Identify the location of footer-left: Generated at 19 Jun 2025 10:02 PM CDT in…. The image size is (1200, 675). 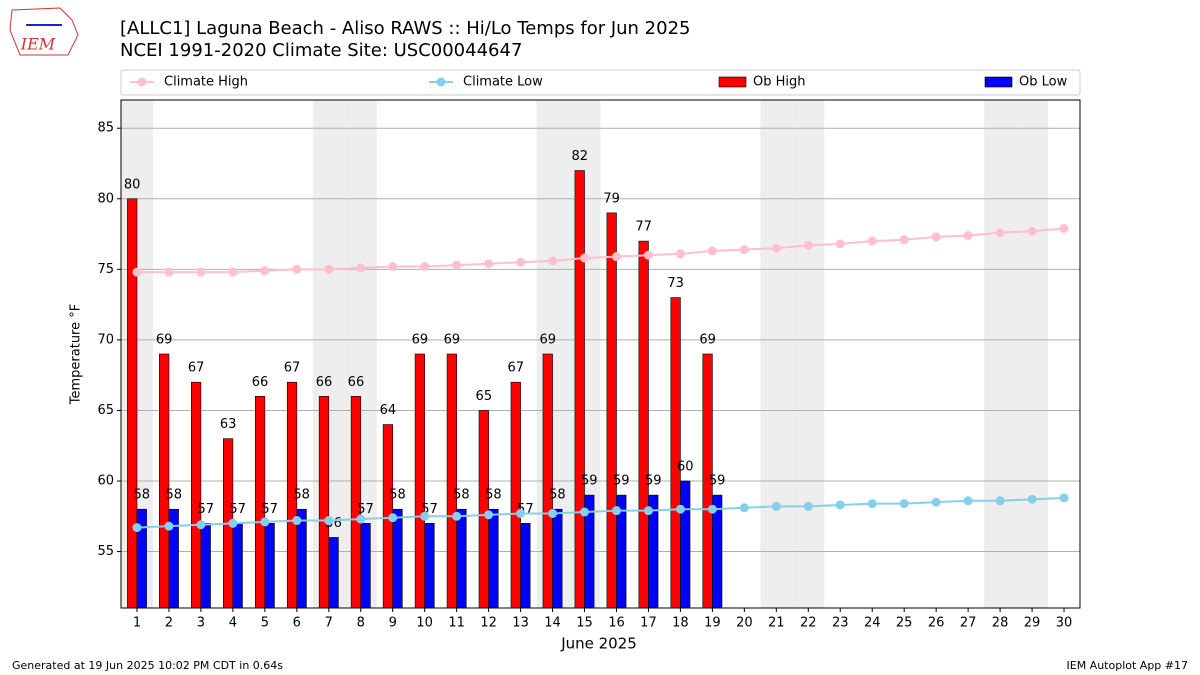
(147, 665).